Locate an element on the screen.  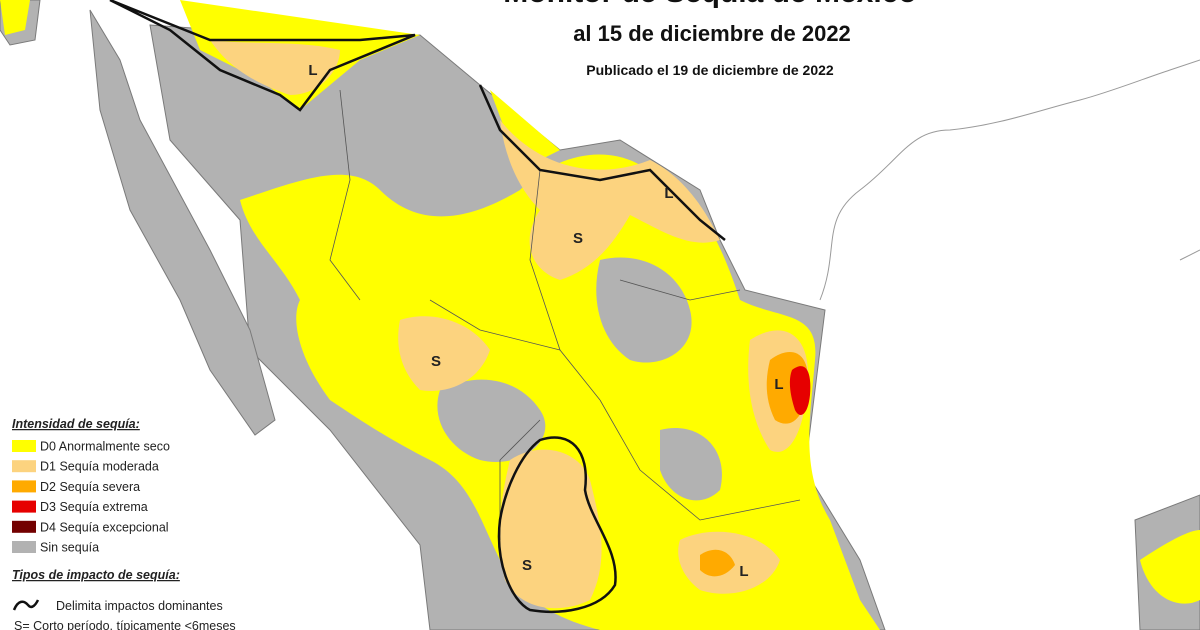
d3-area is located at coordinates (800, 390).